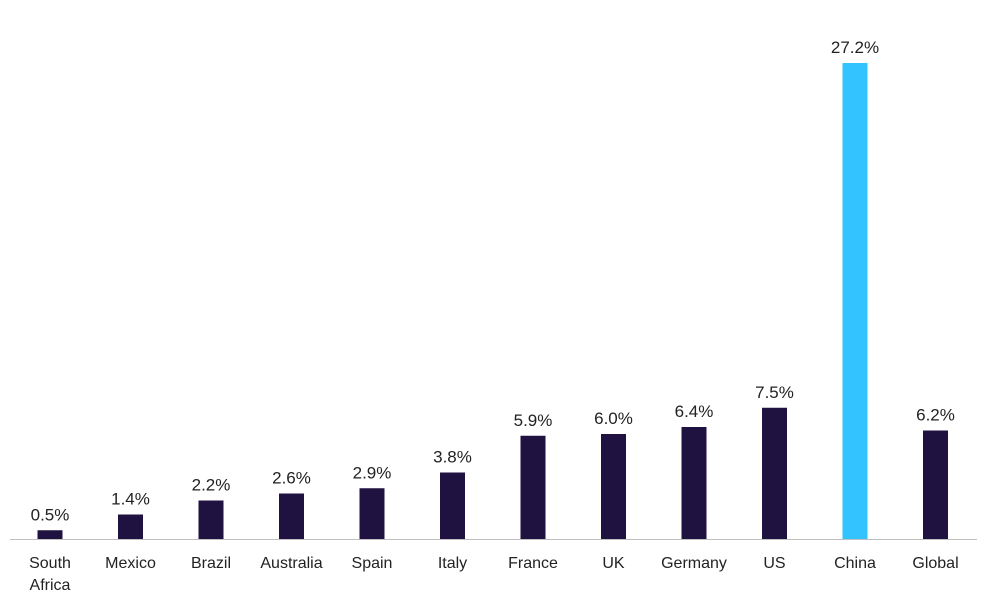  What do you see at coordinates (613, 563) in the screenshot?
I see `x-tick-label: UK` at bounding box center [613, 563].